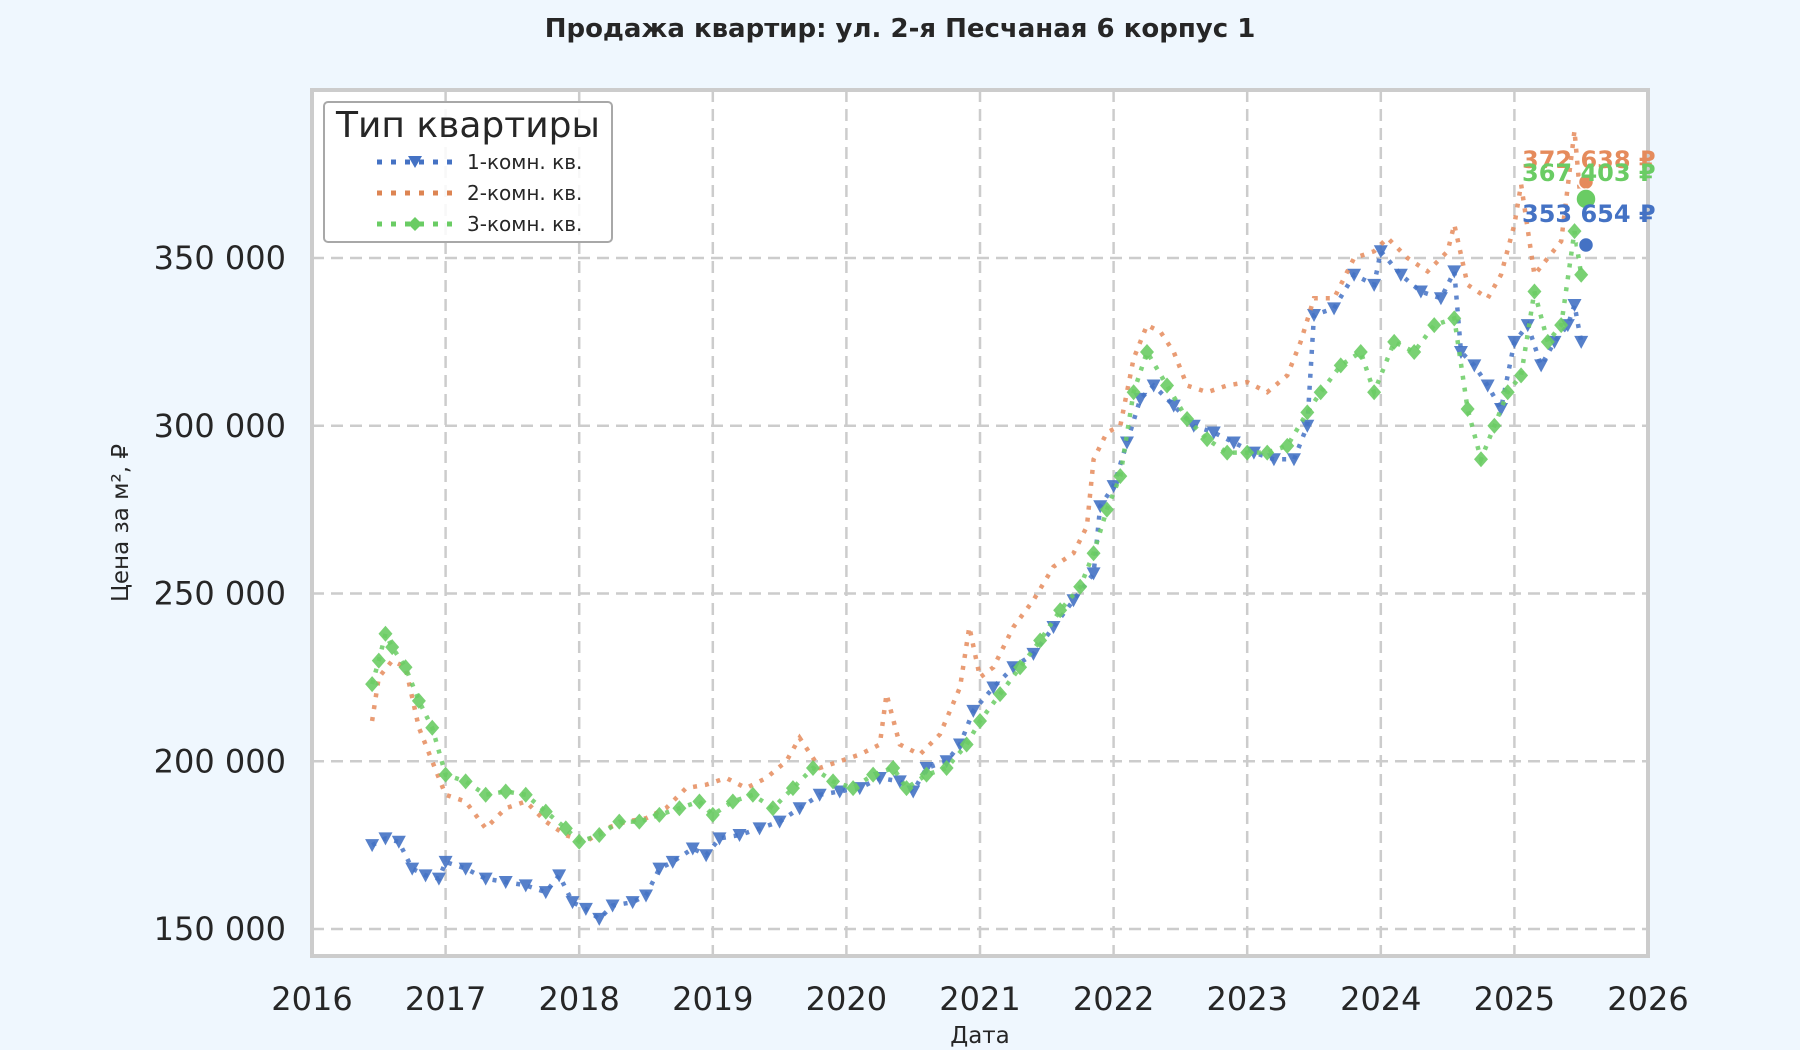 Image resolution: width=1800 pixels, height=1050 pixels. I want to click on diamond-marker-icon, so click(415, 223).